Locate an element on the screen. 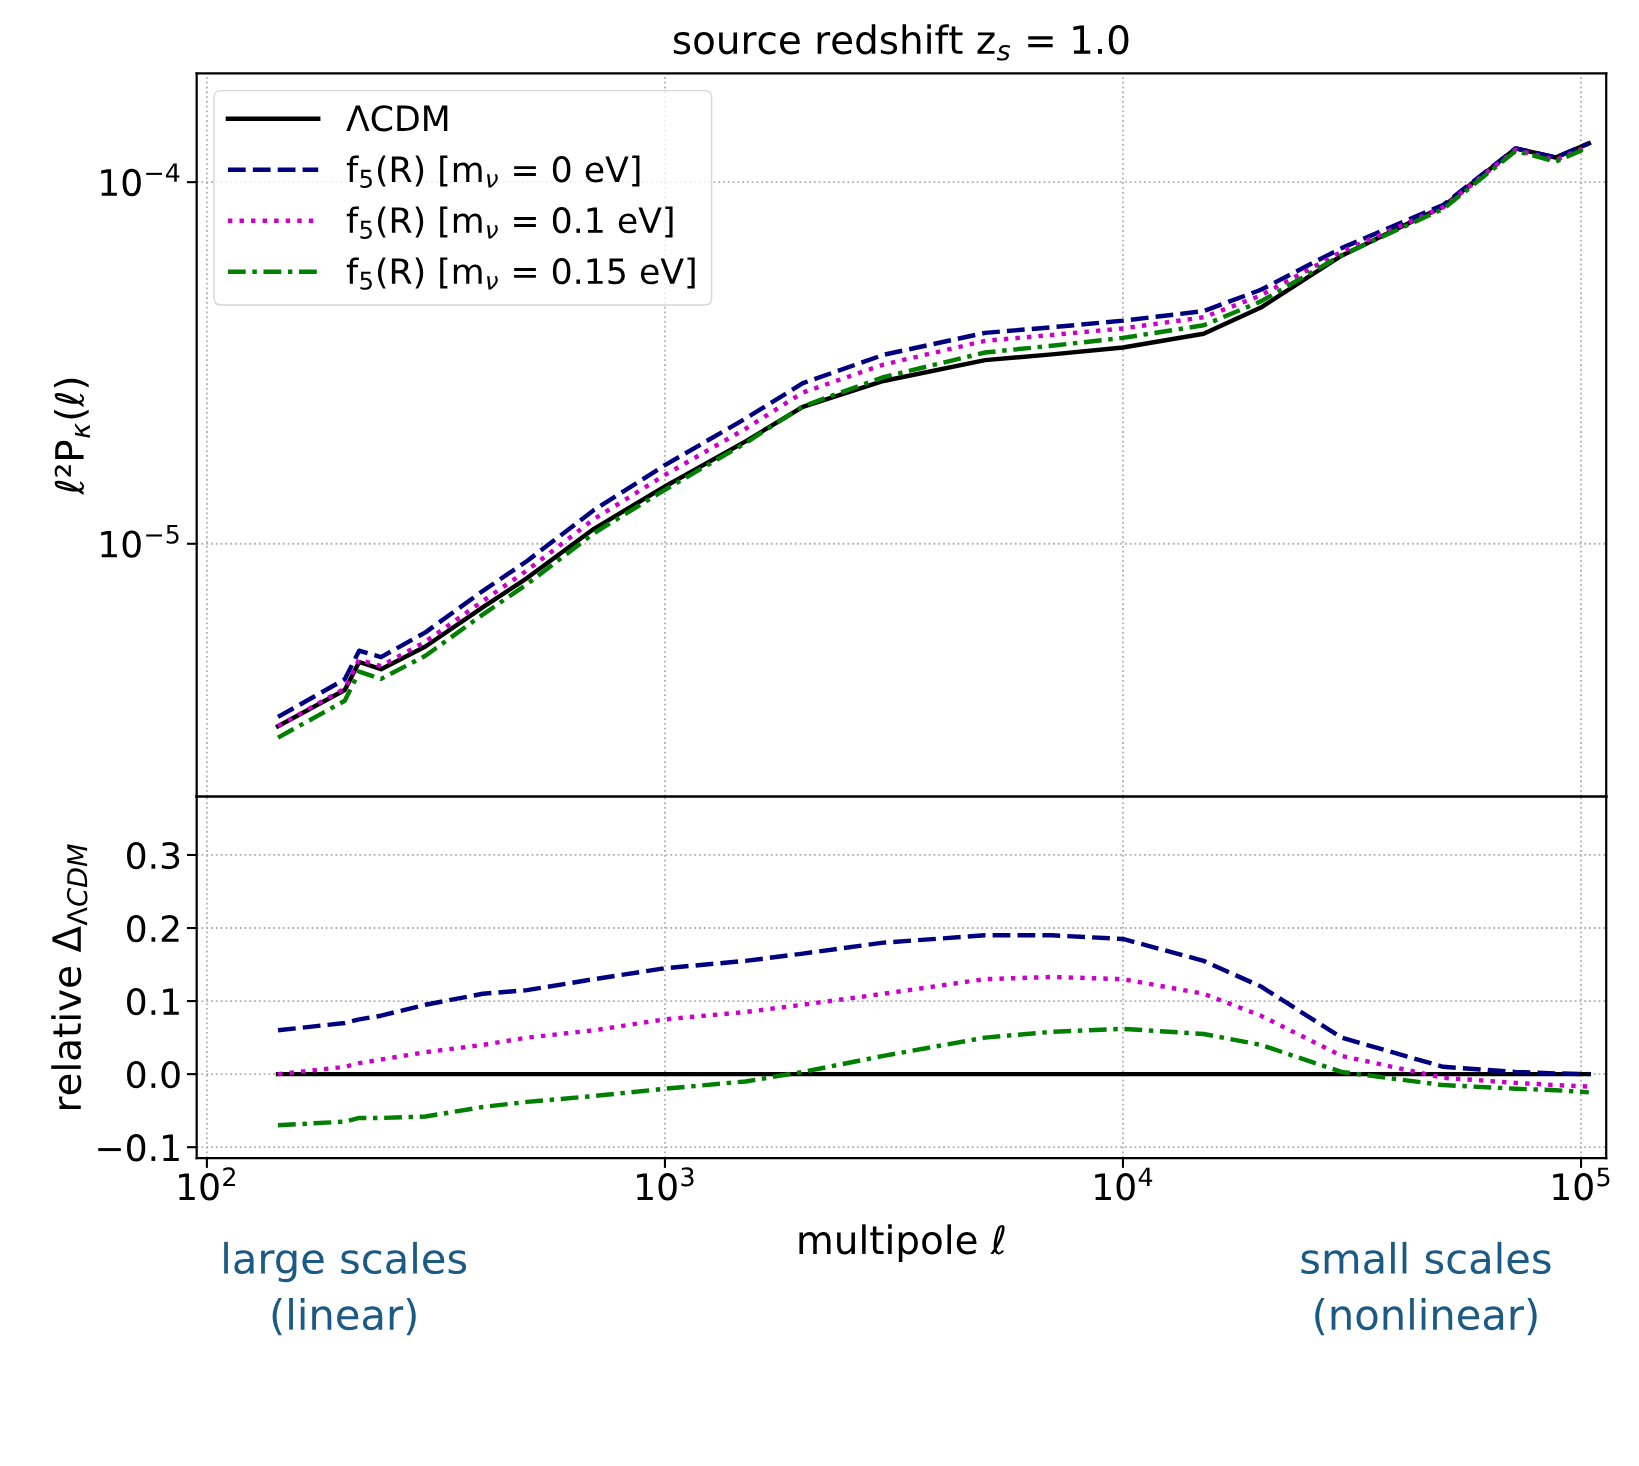 The image size is (1639, 1466). y-tick-label: 0.3 is located at coordinates (153, 855).